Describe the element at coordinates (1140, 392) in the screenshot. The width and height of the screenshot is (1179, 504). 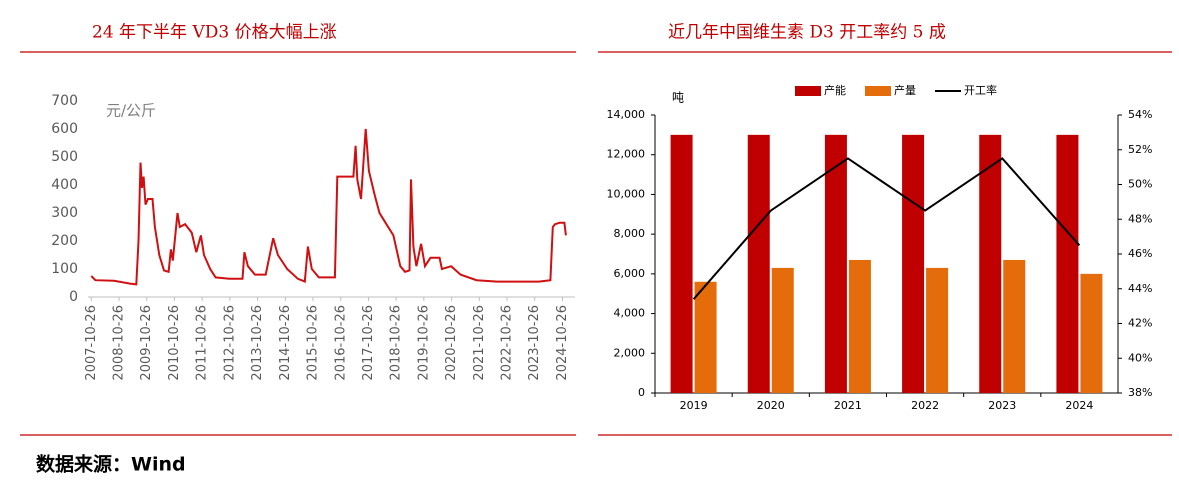
I see `y2-tick-label: 38%` at that location.